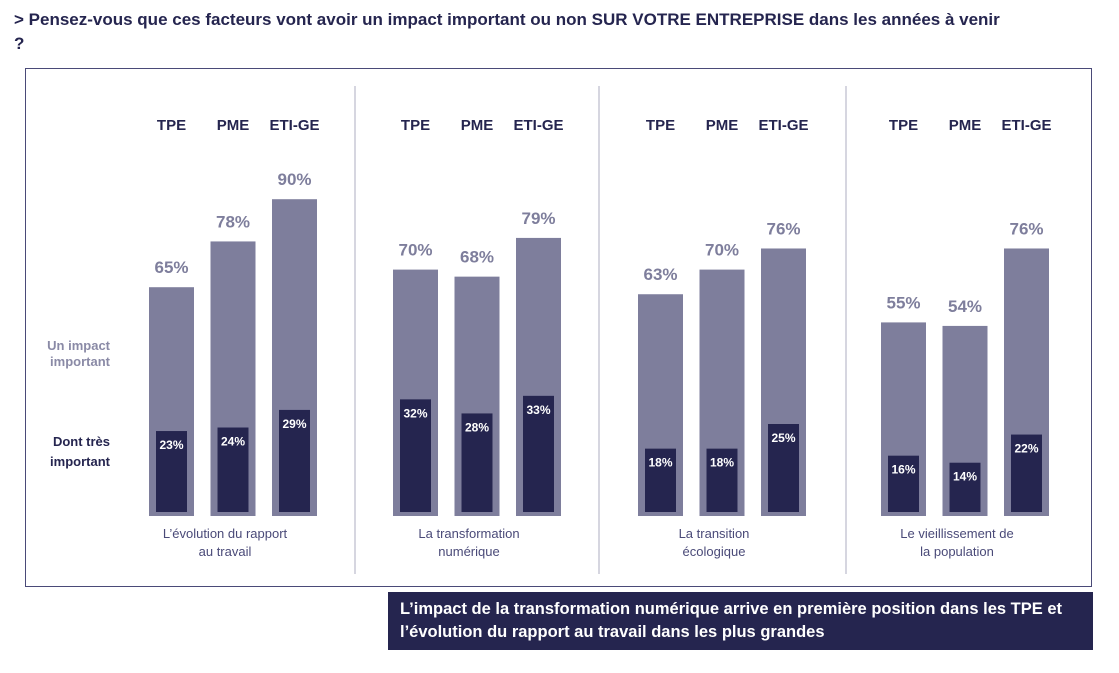 The height and width of the screenshot is (673, 1119). What do you see at coordinates (415, 413) in the screenshot?
I see `value-label-tres: 32%` at bounding box center [415, 413].